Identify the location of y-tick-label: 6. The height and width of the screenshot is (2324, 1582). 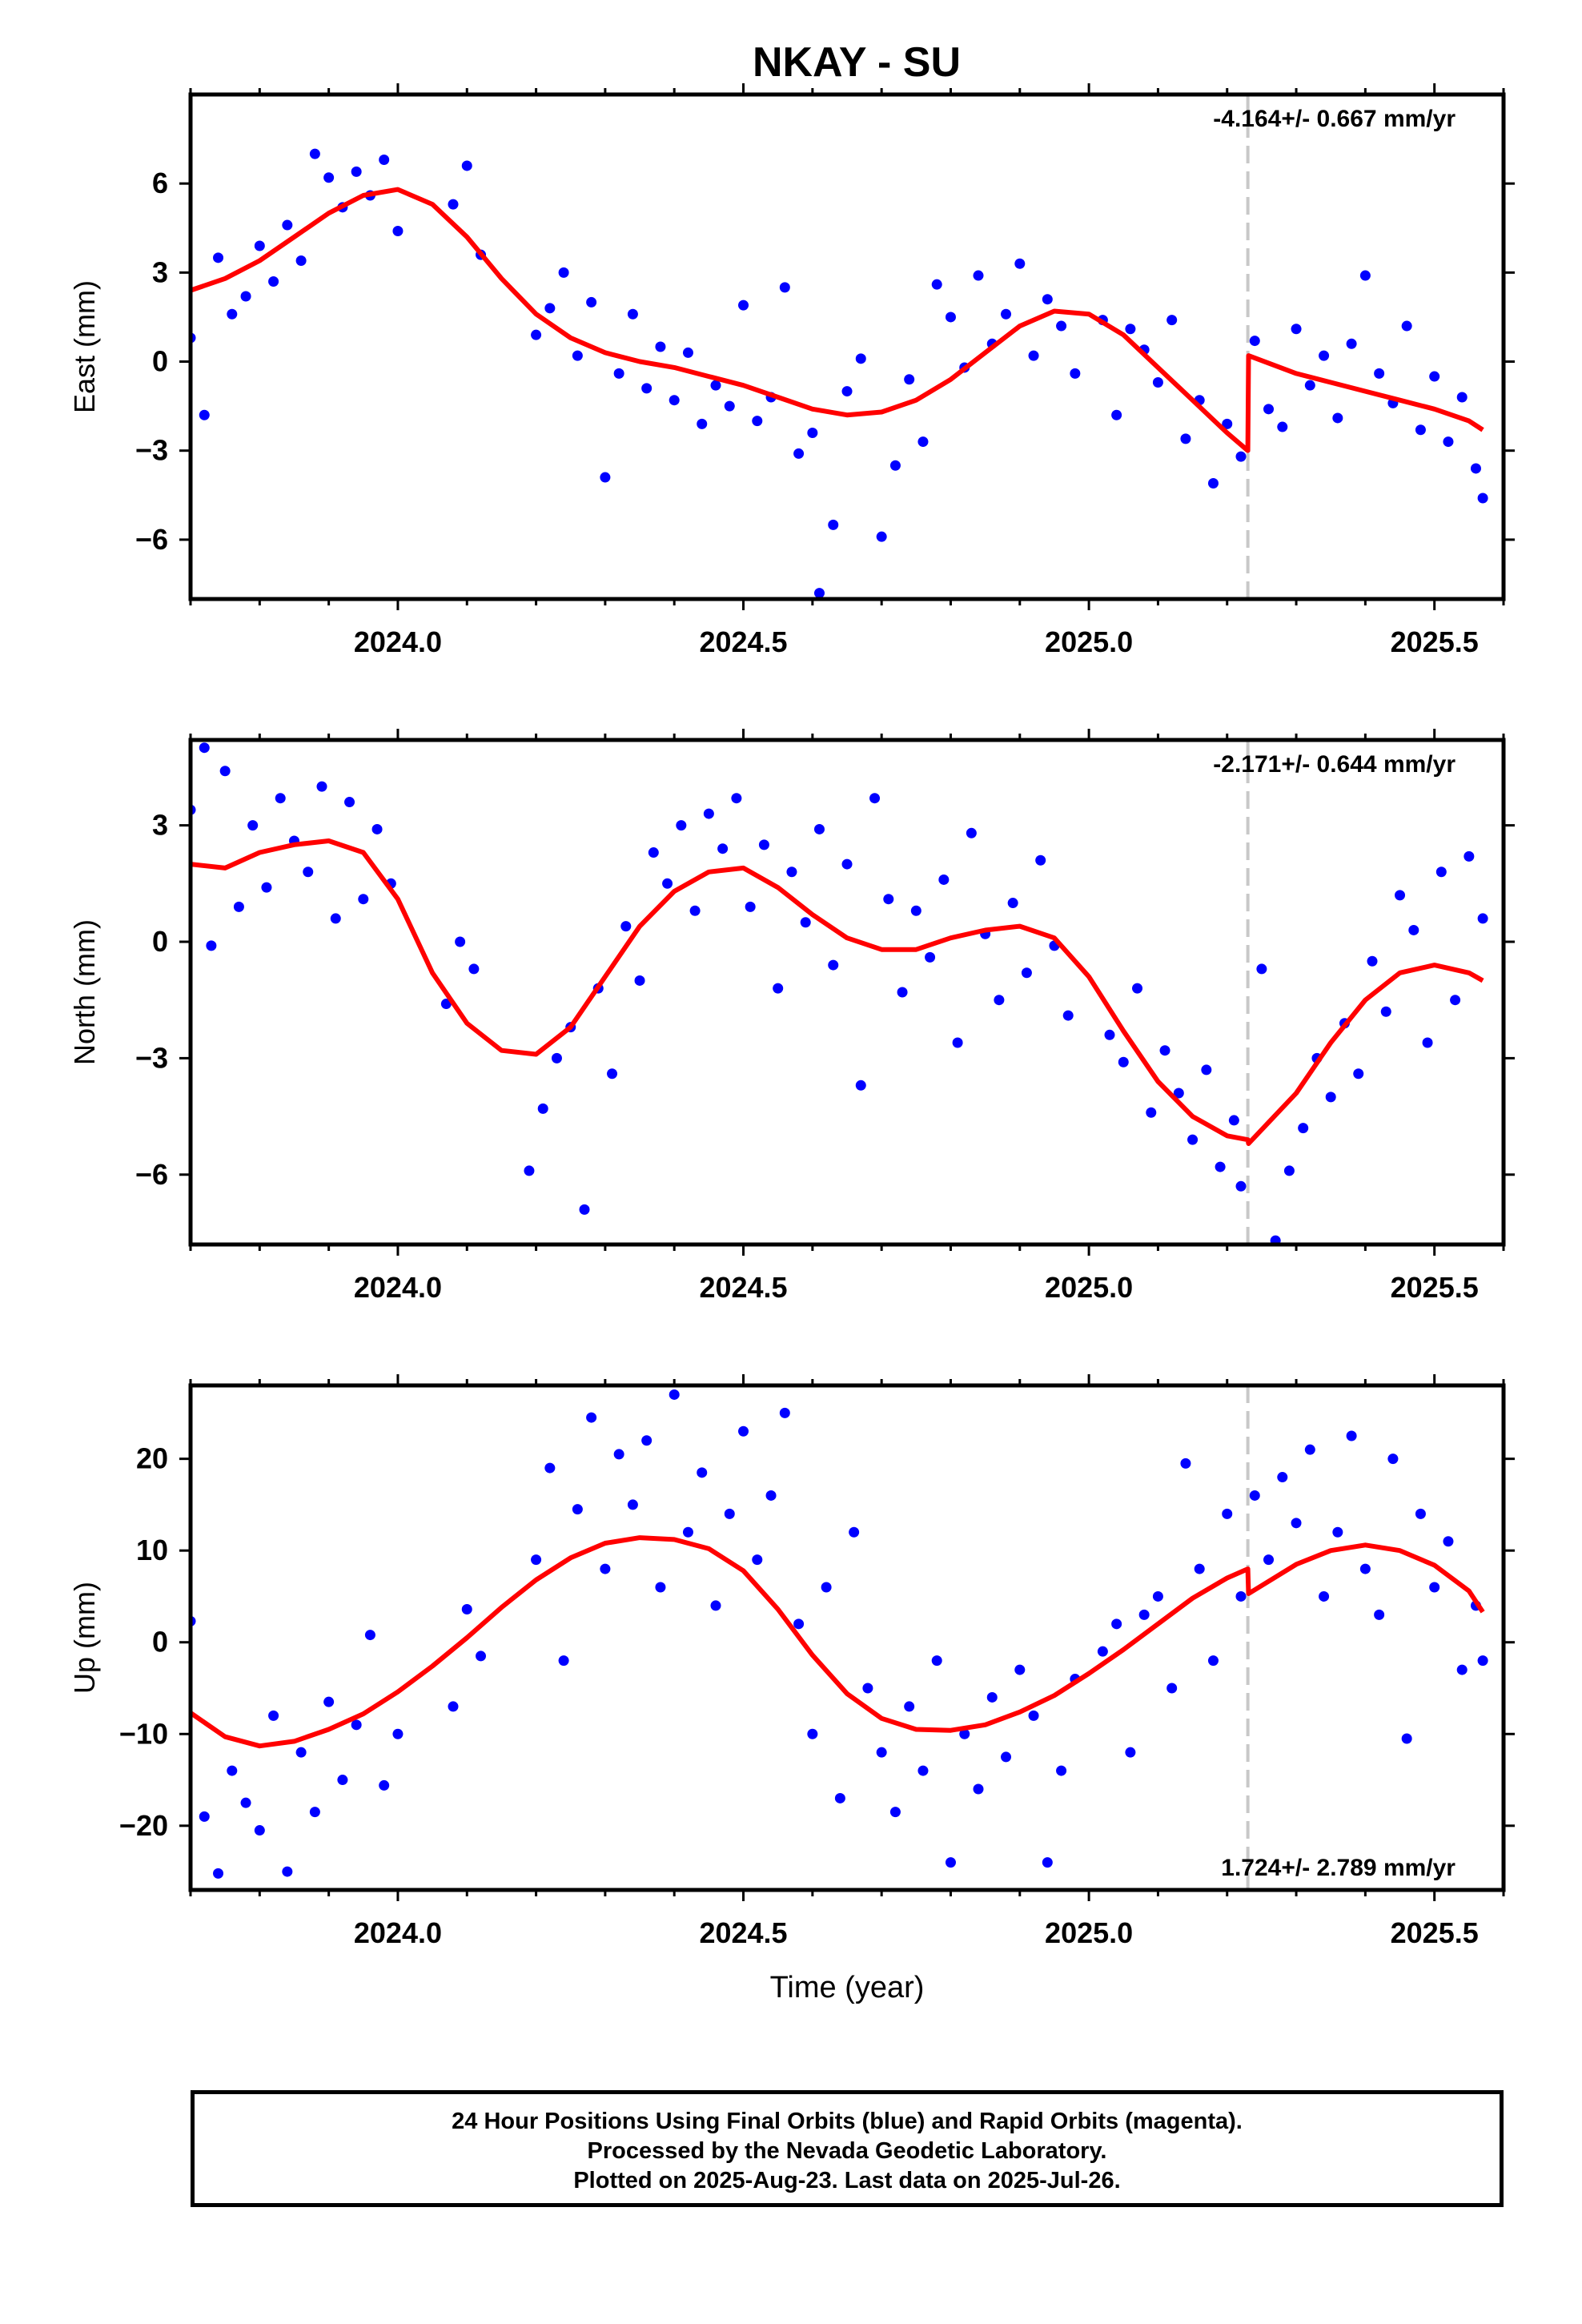
(160, 183).